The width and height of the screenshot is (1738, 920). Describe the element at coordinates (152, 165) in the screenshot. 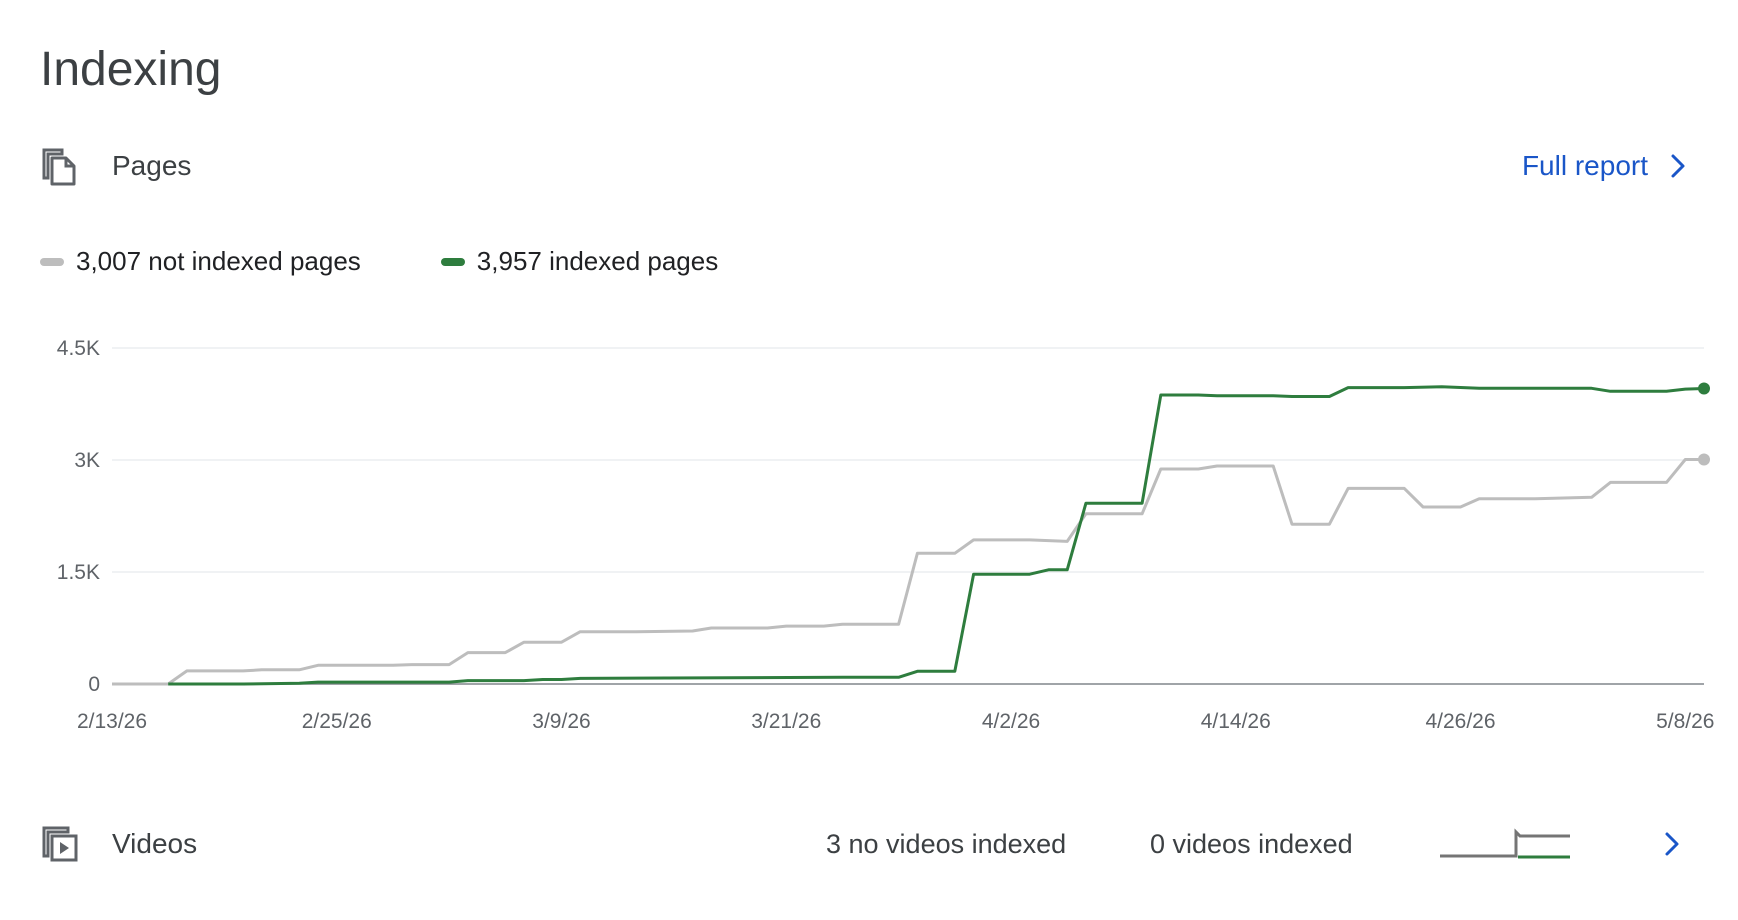

I see `pages-label: Pages` at that location.